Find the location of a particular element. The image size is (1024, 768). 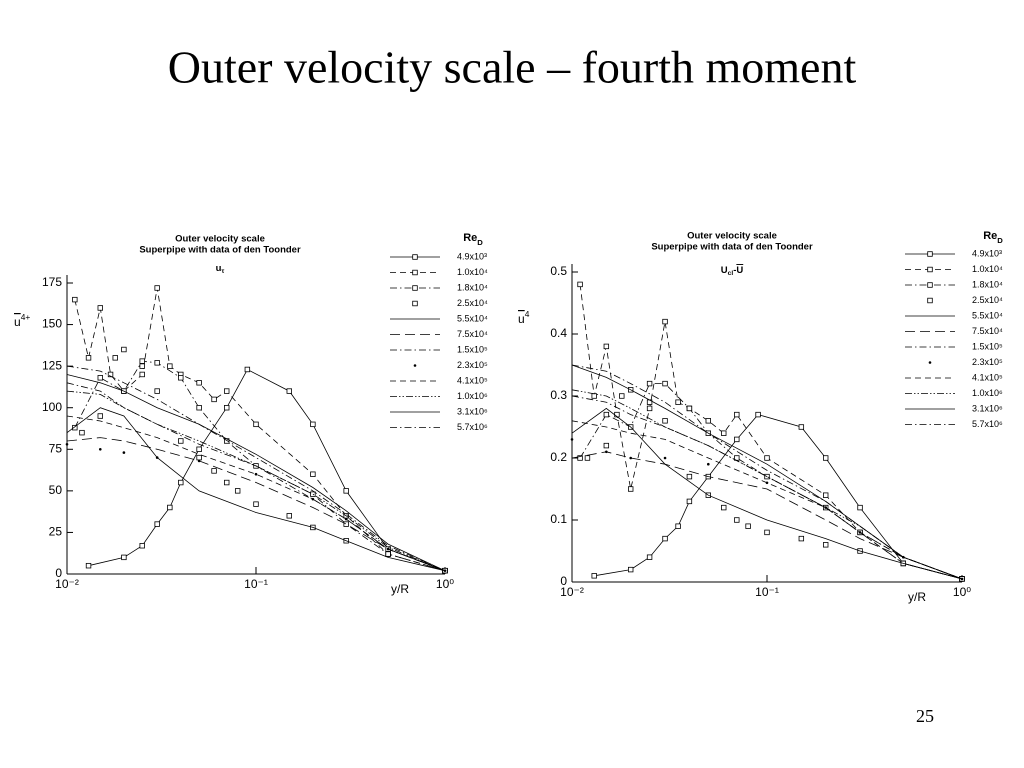

y-tick-label: 0.1 is located at coordinates (558, 519).